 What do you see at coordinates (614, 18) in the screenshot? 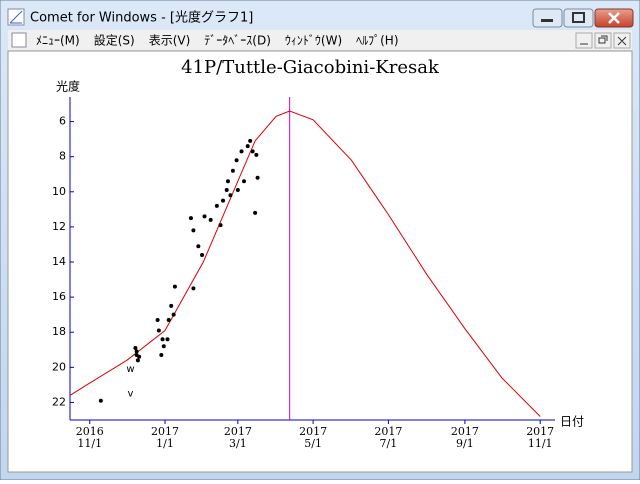
I see `close-icon` at bounding box center [614, 18].